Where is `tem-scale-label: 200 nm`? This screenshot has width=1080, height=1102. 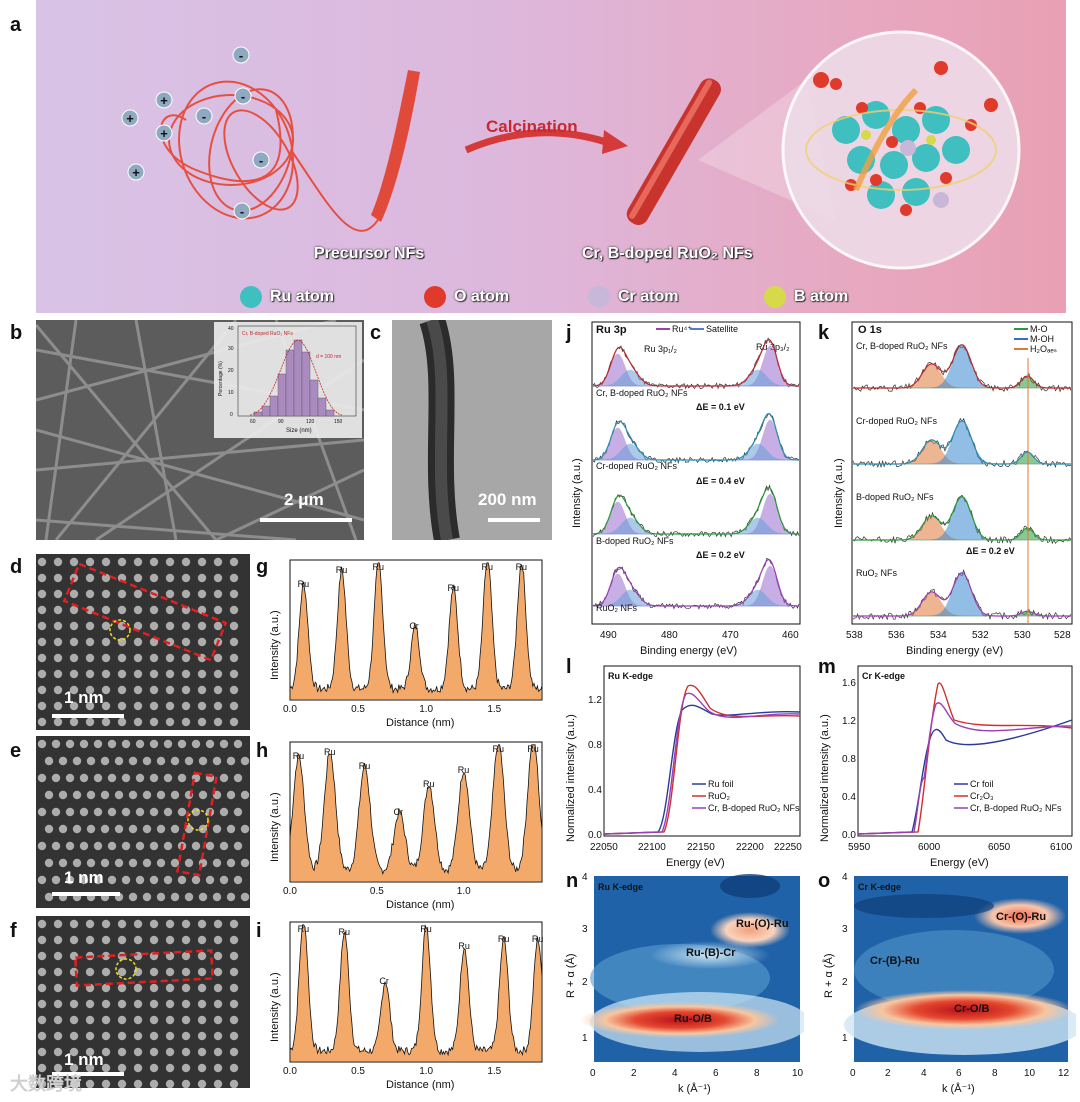
tem-scale-label: 200 nm is located at coordinates (507, 499).